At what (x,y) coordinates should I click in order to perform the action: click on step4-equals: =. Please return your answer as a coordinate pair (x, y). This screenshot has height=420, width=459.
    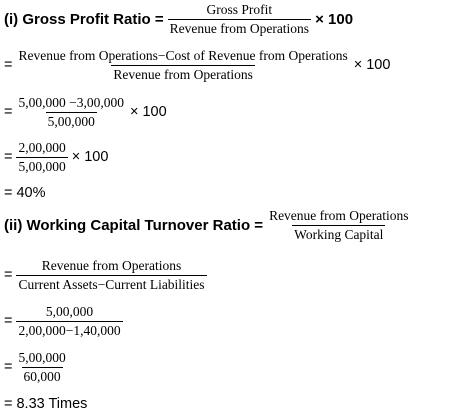
    Looking at the image, I should click on (8, 275).